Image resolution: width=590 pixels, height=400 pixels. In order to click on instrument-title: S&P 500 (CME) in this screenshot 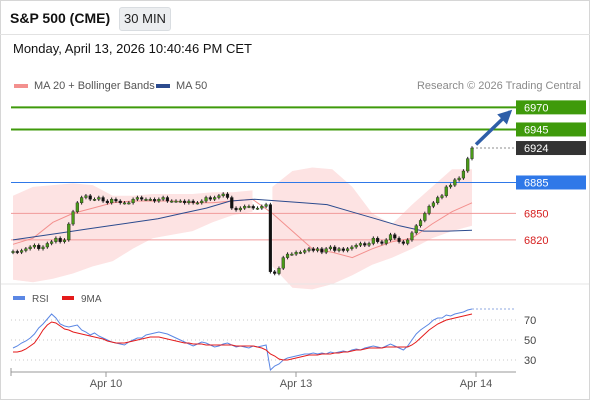, I will do `click(60, 18)`.